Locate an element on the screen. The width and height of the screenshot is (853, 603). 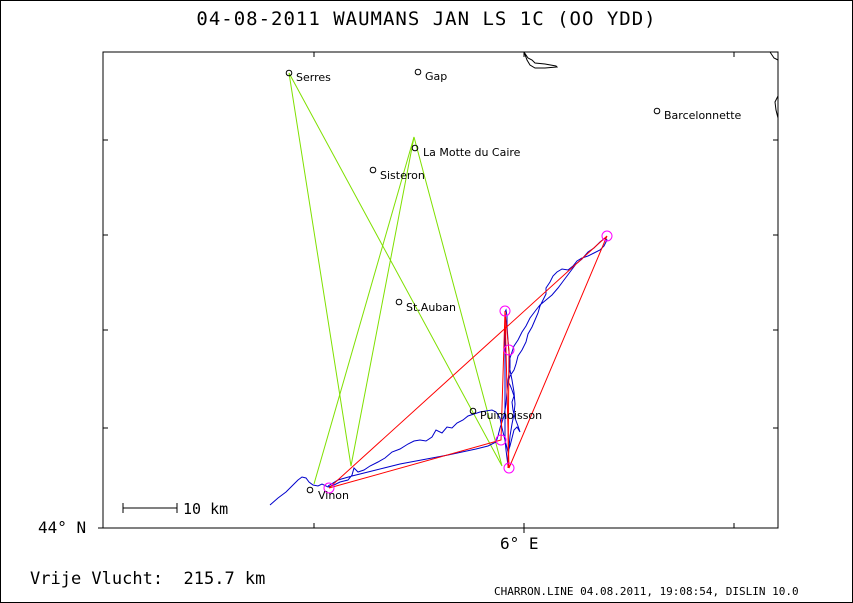
task-line is located at coordinates (364, 310).